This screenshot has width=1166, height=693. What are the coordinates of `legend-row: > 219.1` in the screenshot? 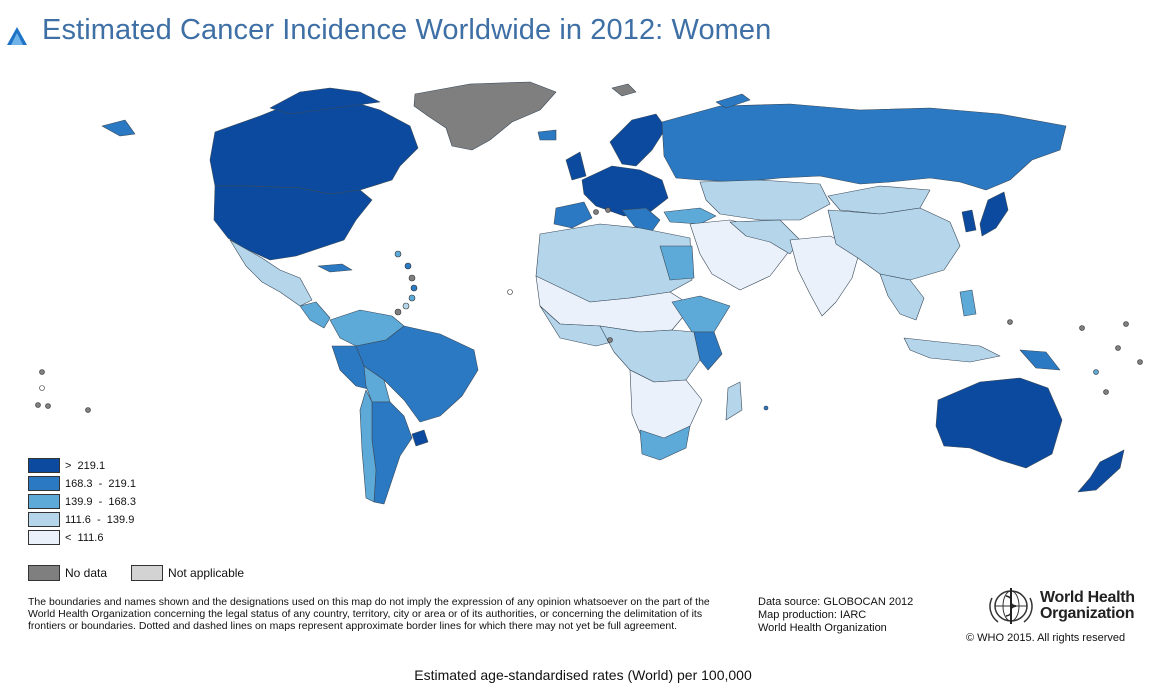 It's located at (82, 465).